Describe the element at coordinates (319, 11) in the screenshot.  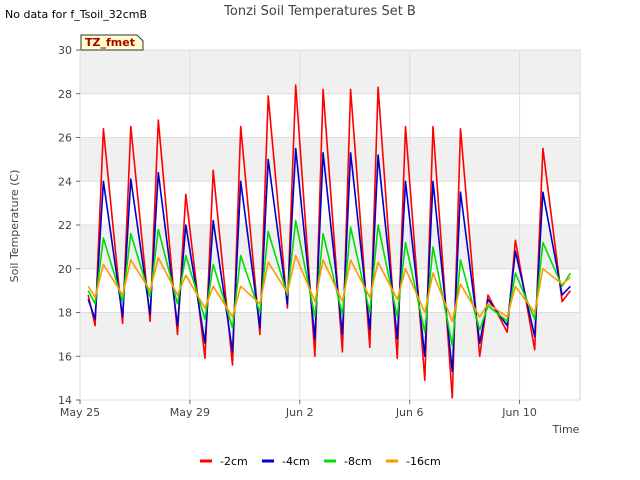
I see `chart-title: Tonzi Soil Temperatures Set B` at that location.